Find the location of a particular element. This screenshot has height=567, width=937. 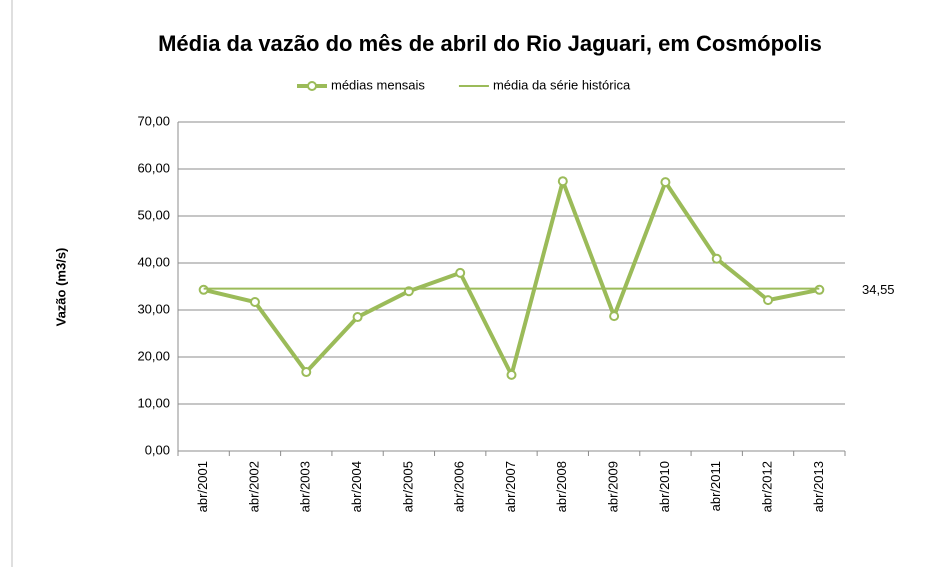

value-label: 34,55 is located at coordinates (878, 289).